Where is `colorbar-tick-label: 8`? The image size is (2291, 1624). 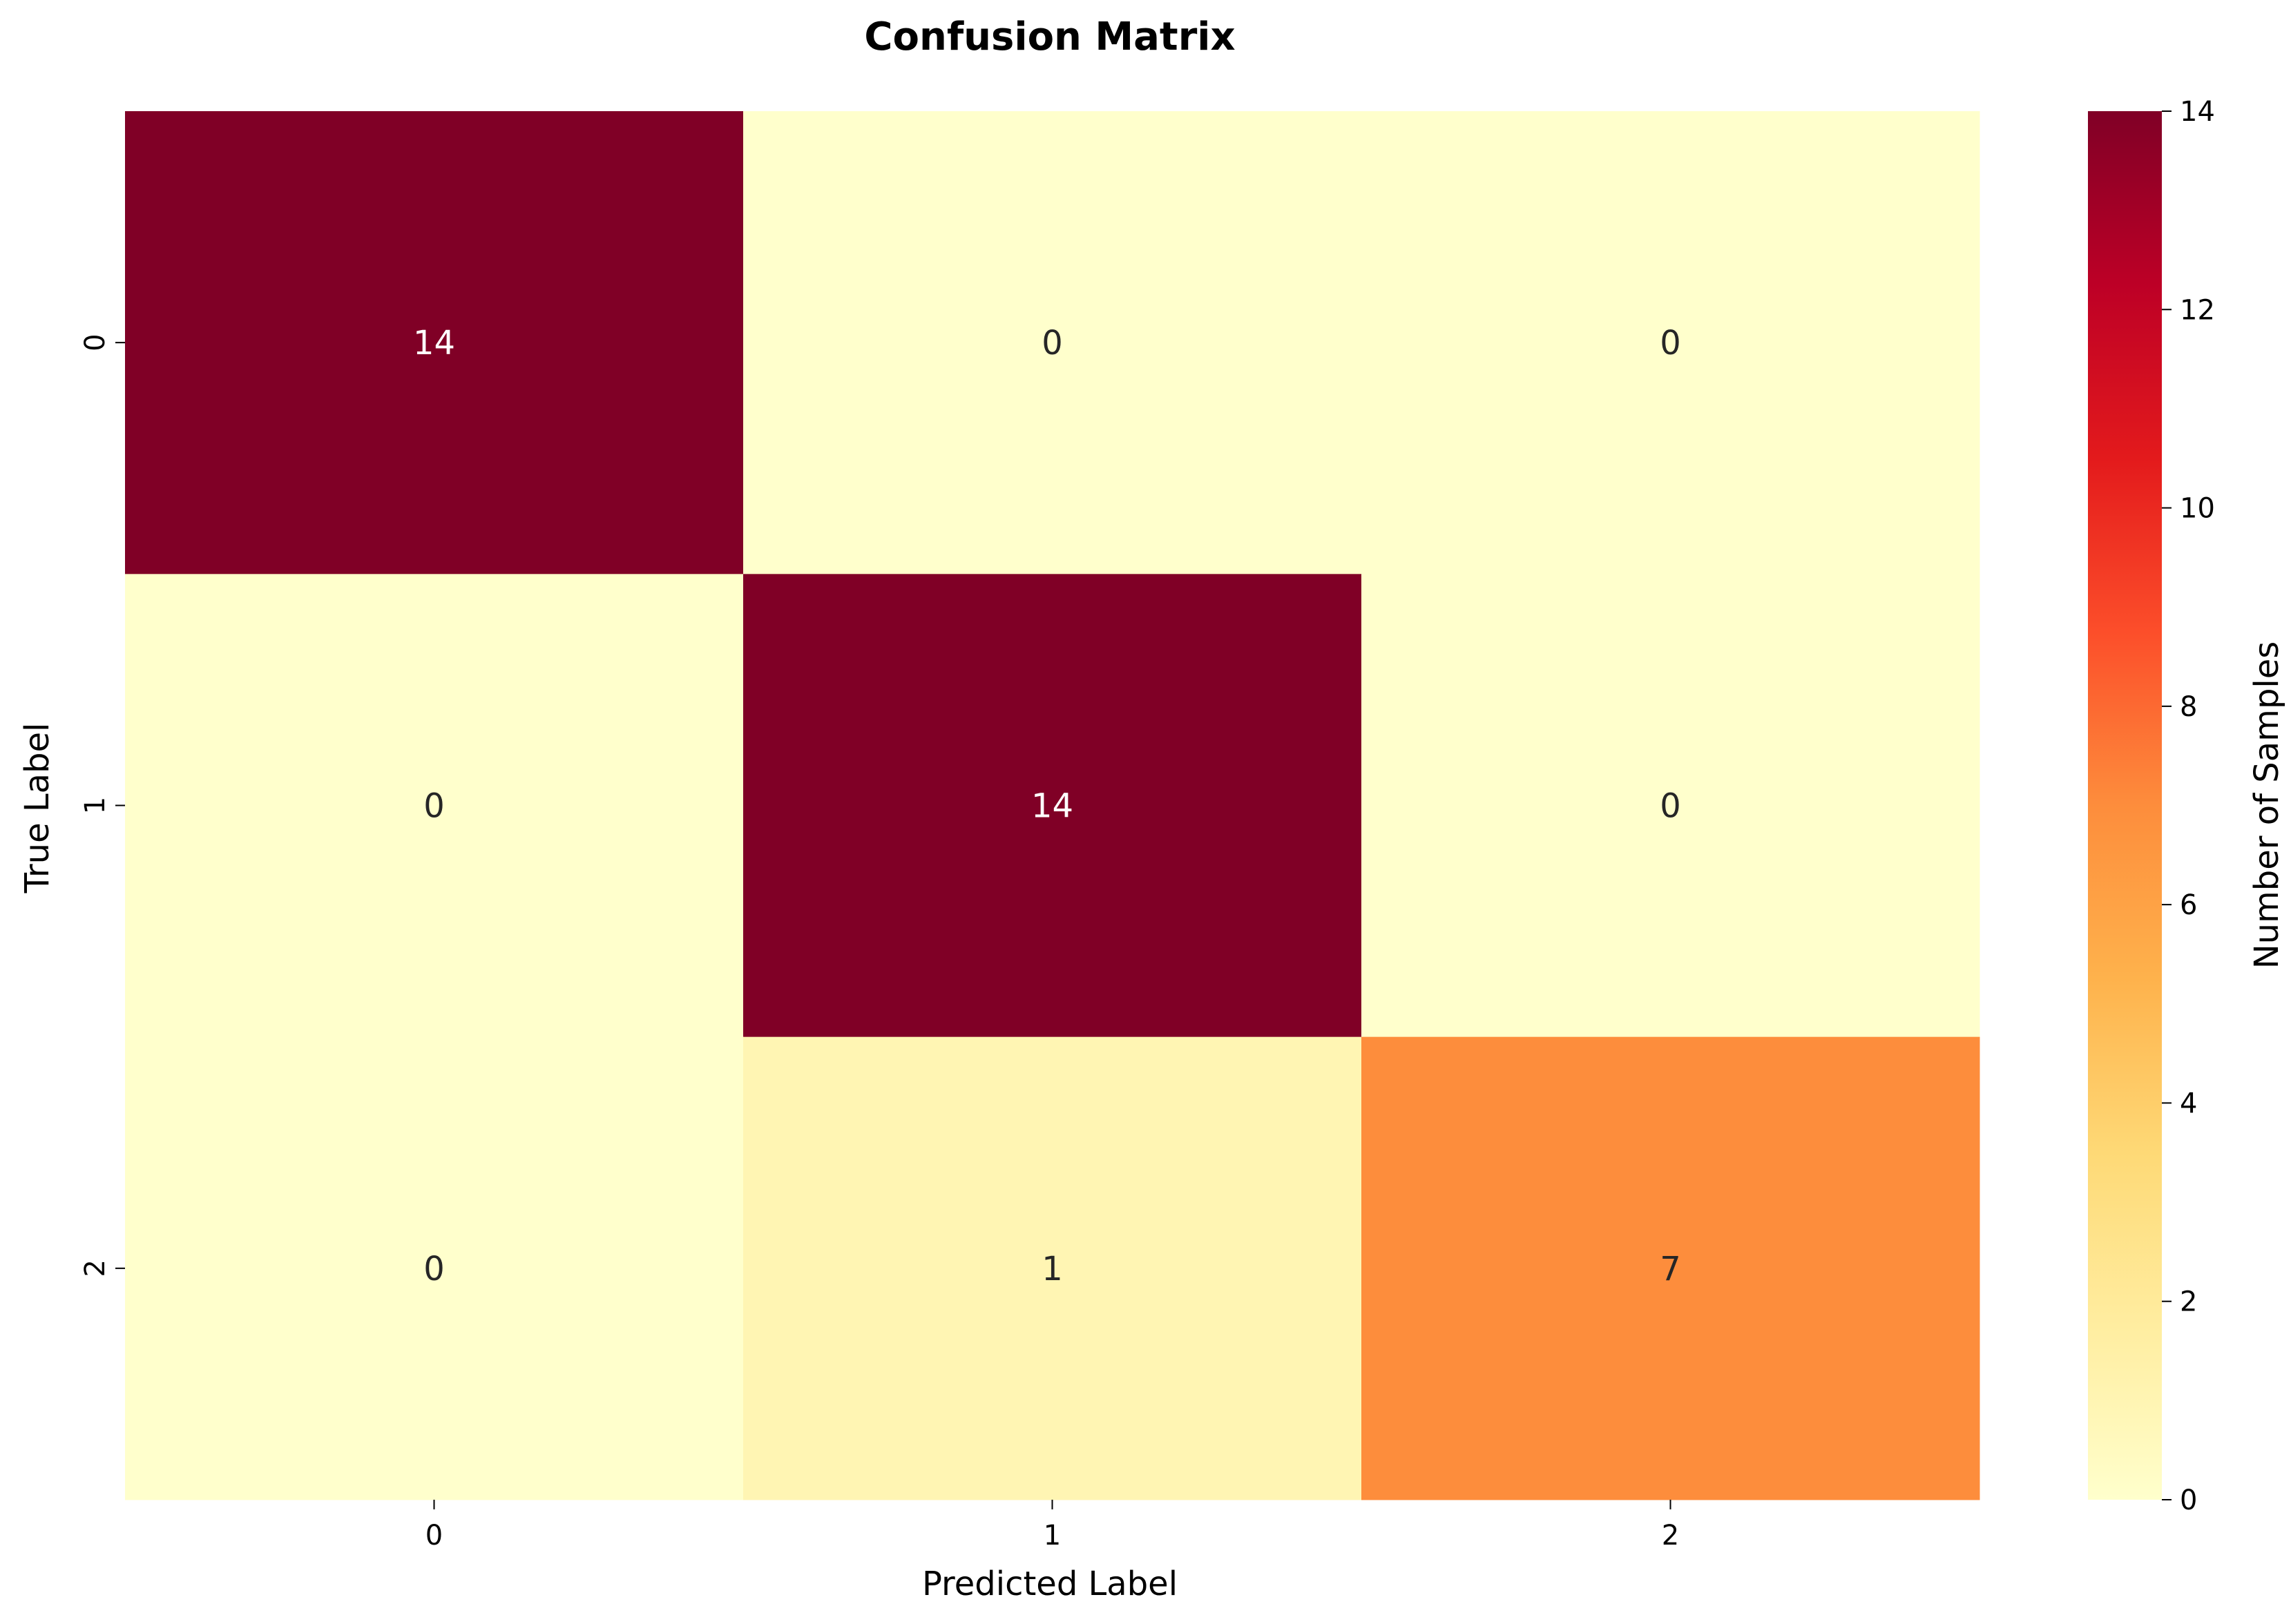 colorbar-tick-label: 8 is located at coordinates (2188, 707).